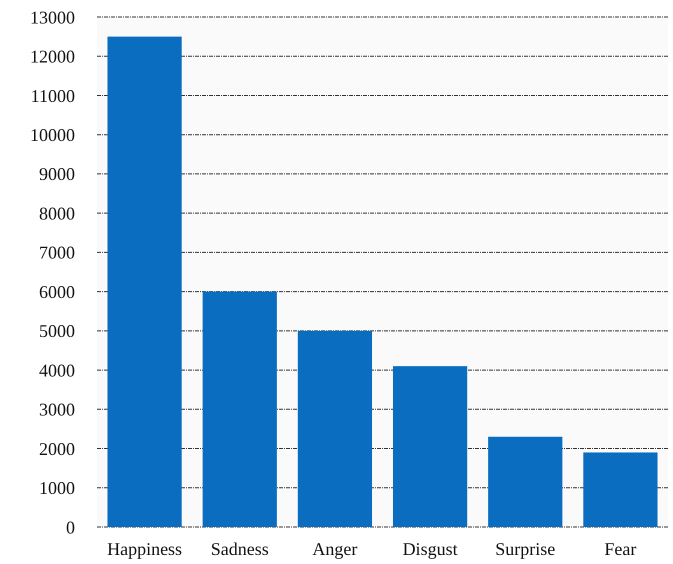 The height and width of the screenshot is (564, 673). Describe the element at coordinates (57, 331) in the screenshot. I see `y-tick-label: 5000` at that location.